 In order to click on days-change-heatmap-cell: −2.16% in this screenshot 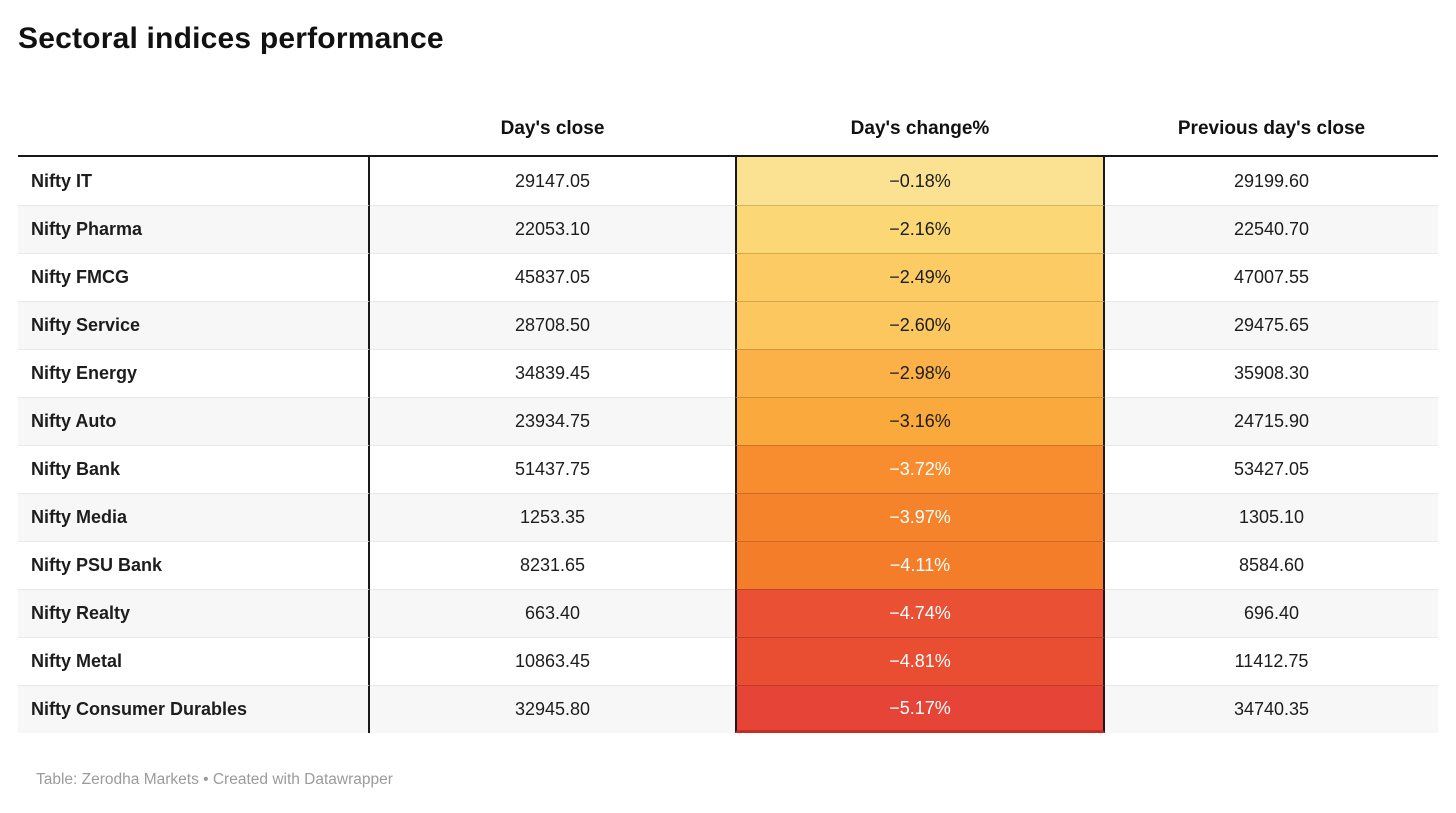, I will do `click(920, 229)`.